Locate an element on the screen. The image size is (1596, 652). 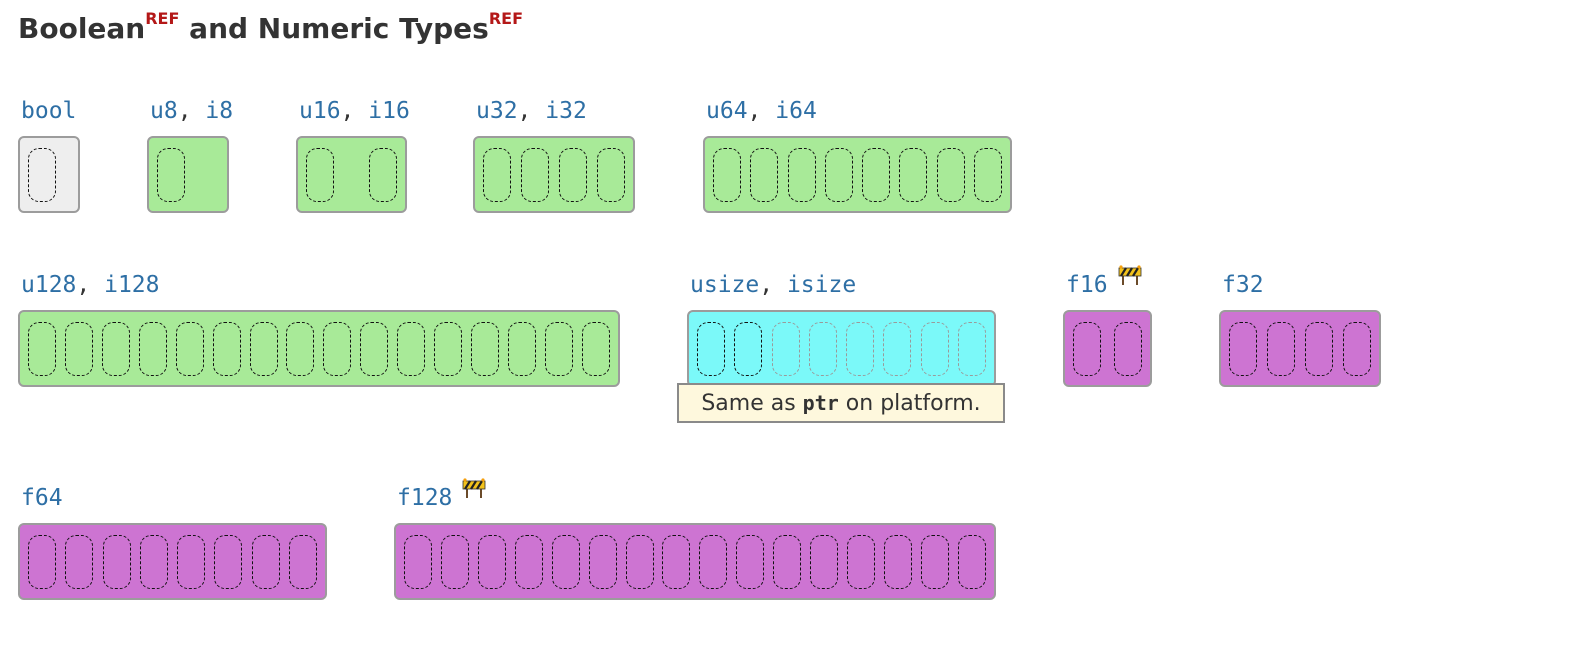
type-name-isize: isize is located at coordinates (821, 285).